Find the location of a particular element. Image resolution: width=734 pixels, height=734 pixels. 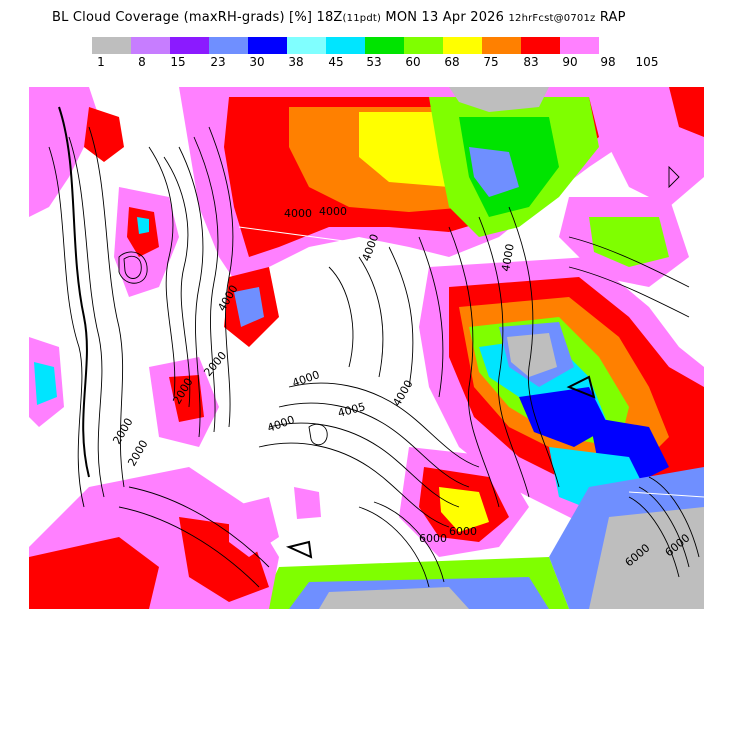

legend-tick-label: 83 is located at coordinates (531, 62).